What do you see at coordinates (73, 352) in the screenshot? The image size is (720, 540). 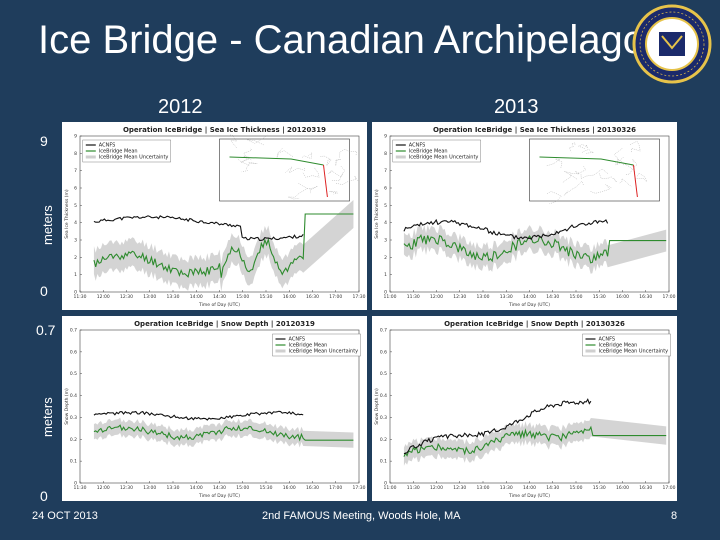 I see `snow_2012-ytick-label: 0.6` at bounding box center [73, 352].